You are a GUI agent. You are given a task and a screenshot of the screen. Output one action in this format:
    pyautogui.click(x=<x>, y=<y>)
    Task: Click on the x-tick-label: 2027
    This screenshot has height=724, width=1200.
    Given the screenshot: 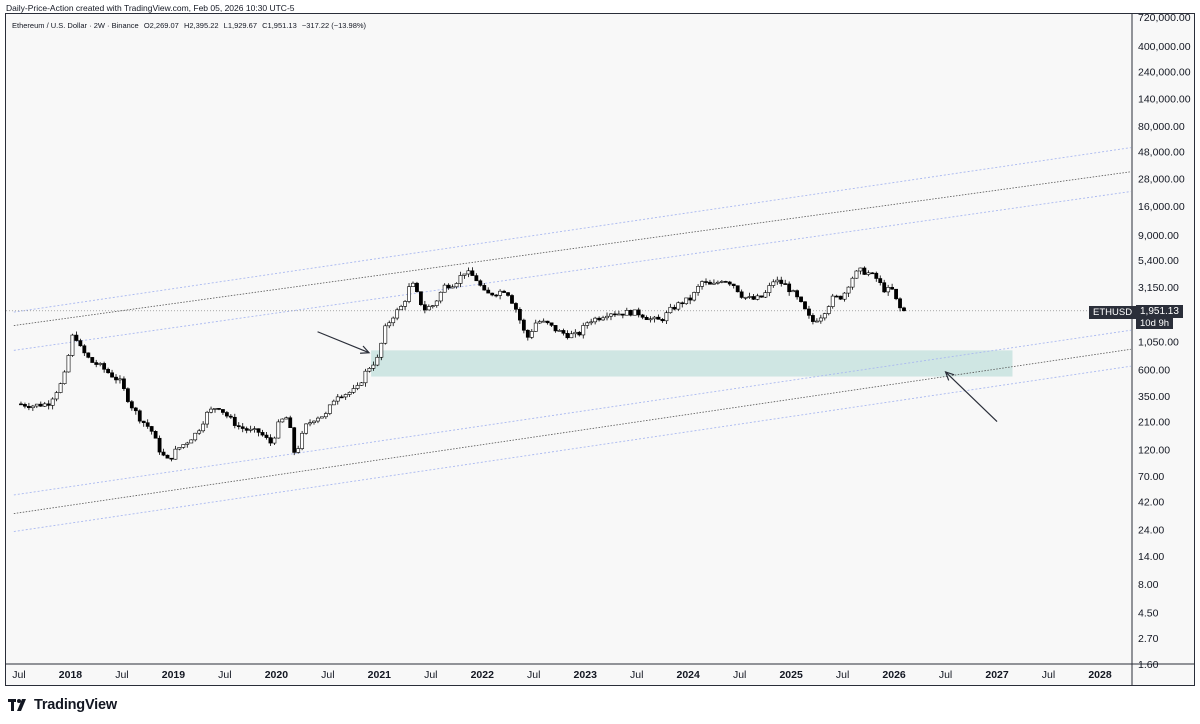 What is the action you would take?
    pyautogui.click(x=997, y=675)
    